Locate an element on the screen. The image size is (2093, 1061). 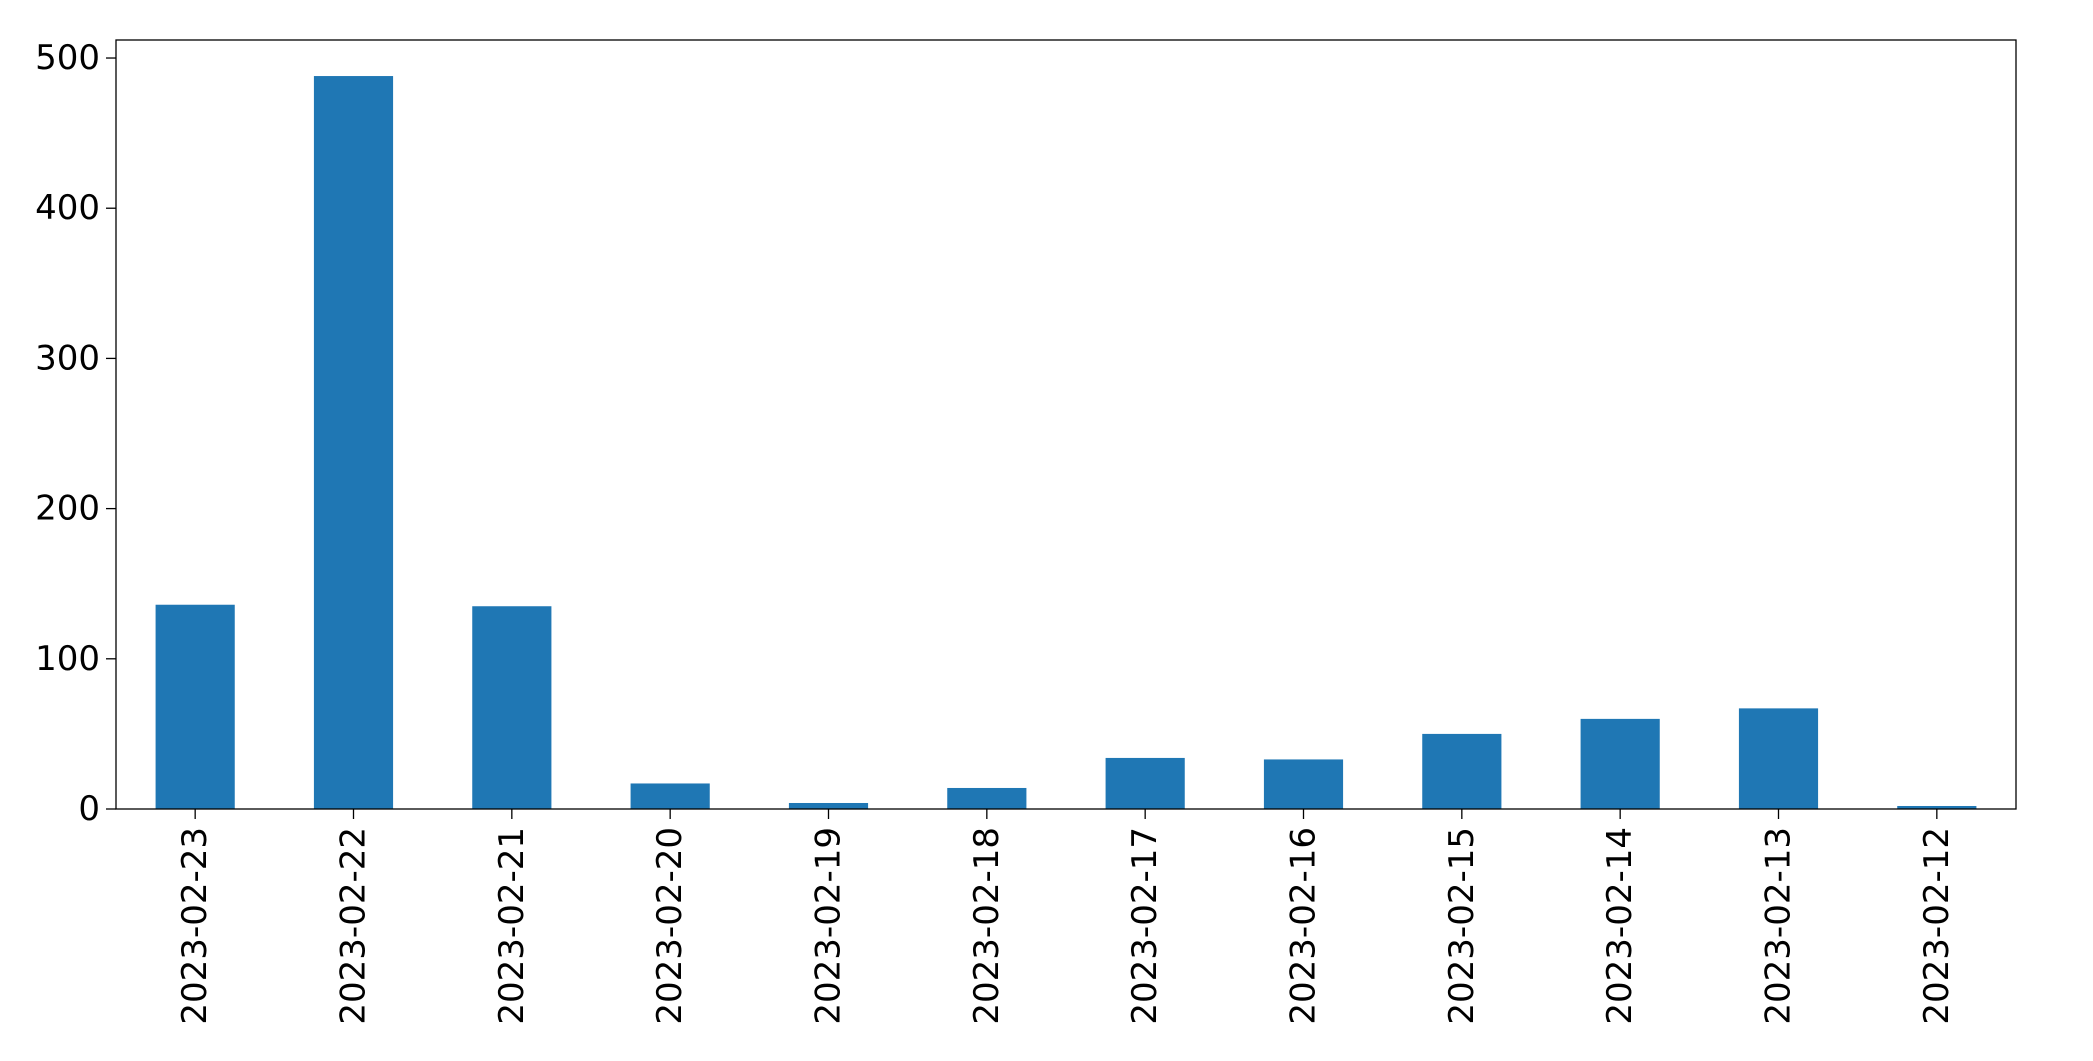
y-tick-label: 500 is located at coordinates (67, 58).